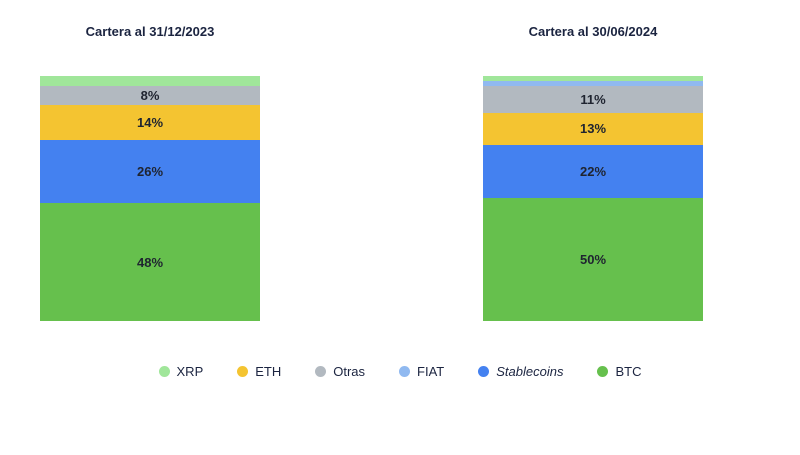 This screenshot has width=800, height=455. I want to click on bar-segment-eth: 13%, so click(593, 128).